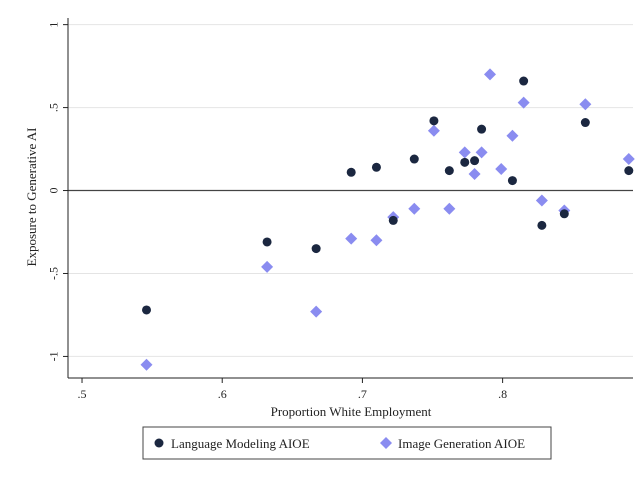 This screenshot has width=643, height=483. I want to click on y-tick-label: 1, so click(54, 25).